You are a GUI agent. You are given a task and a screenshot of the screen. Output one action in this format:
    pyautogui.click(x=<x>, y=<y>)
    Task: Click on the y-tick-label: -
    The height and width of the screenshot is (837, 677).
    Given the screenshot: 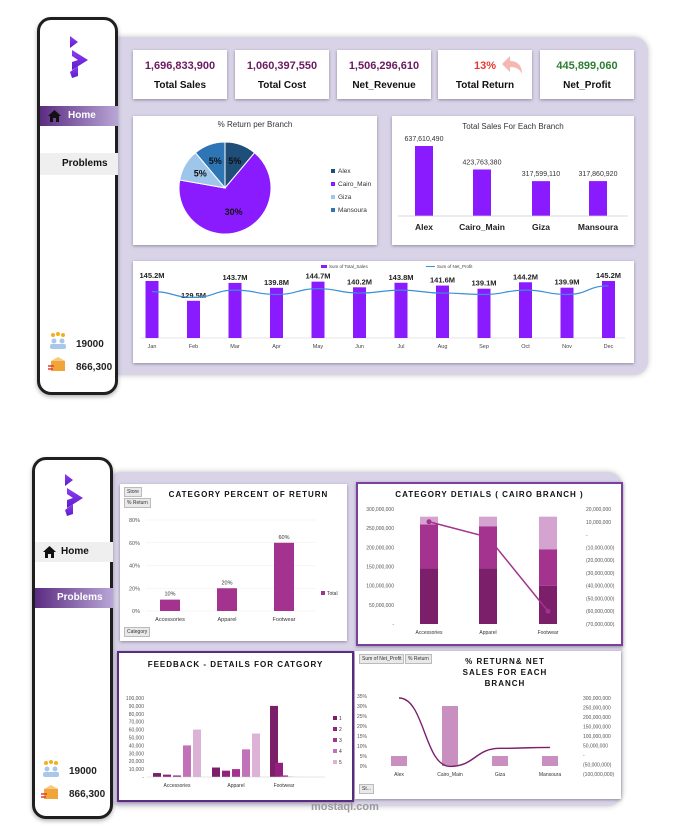 What is the action you would take?
    pyautogui.click(x=393, y=625)
    